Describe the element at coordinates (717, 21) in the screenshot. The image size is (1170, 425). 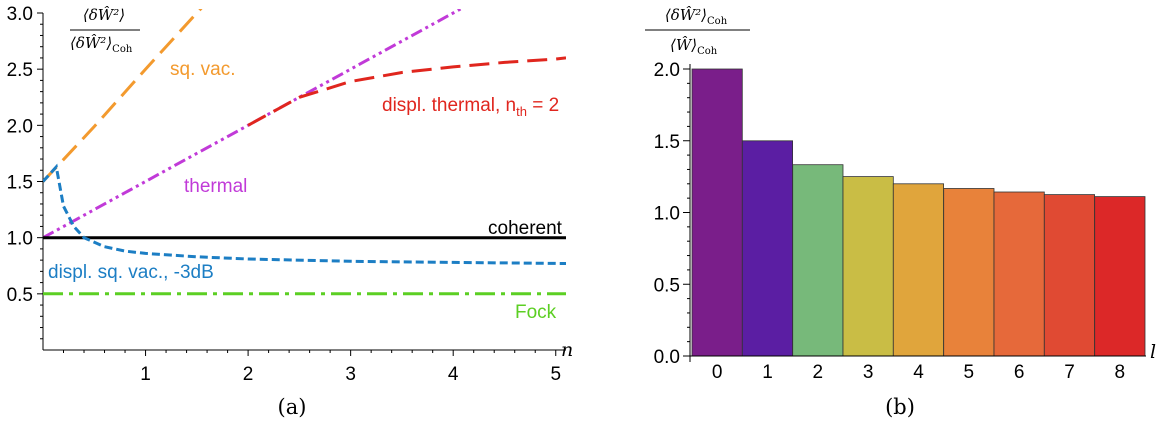
I see `y-label-numerator-sub: Coh` at that location.